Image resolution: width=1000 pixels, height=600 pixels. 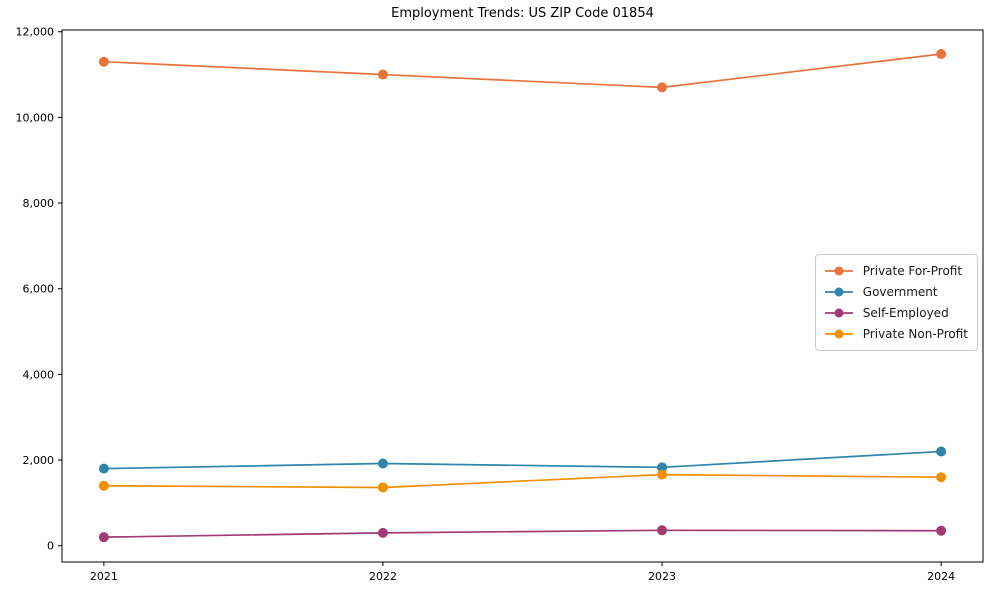 What do you see at coordinates (382, 463) in the screenshot?
I see `data-point-government-2022` at bounding box center [382, 463].